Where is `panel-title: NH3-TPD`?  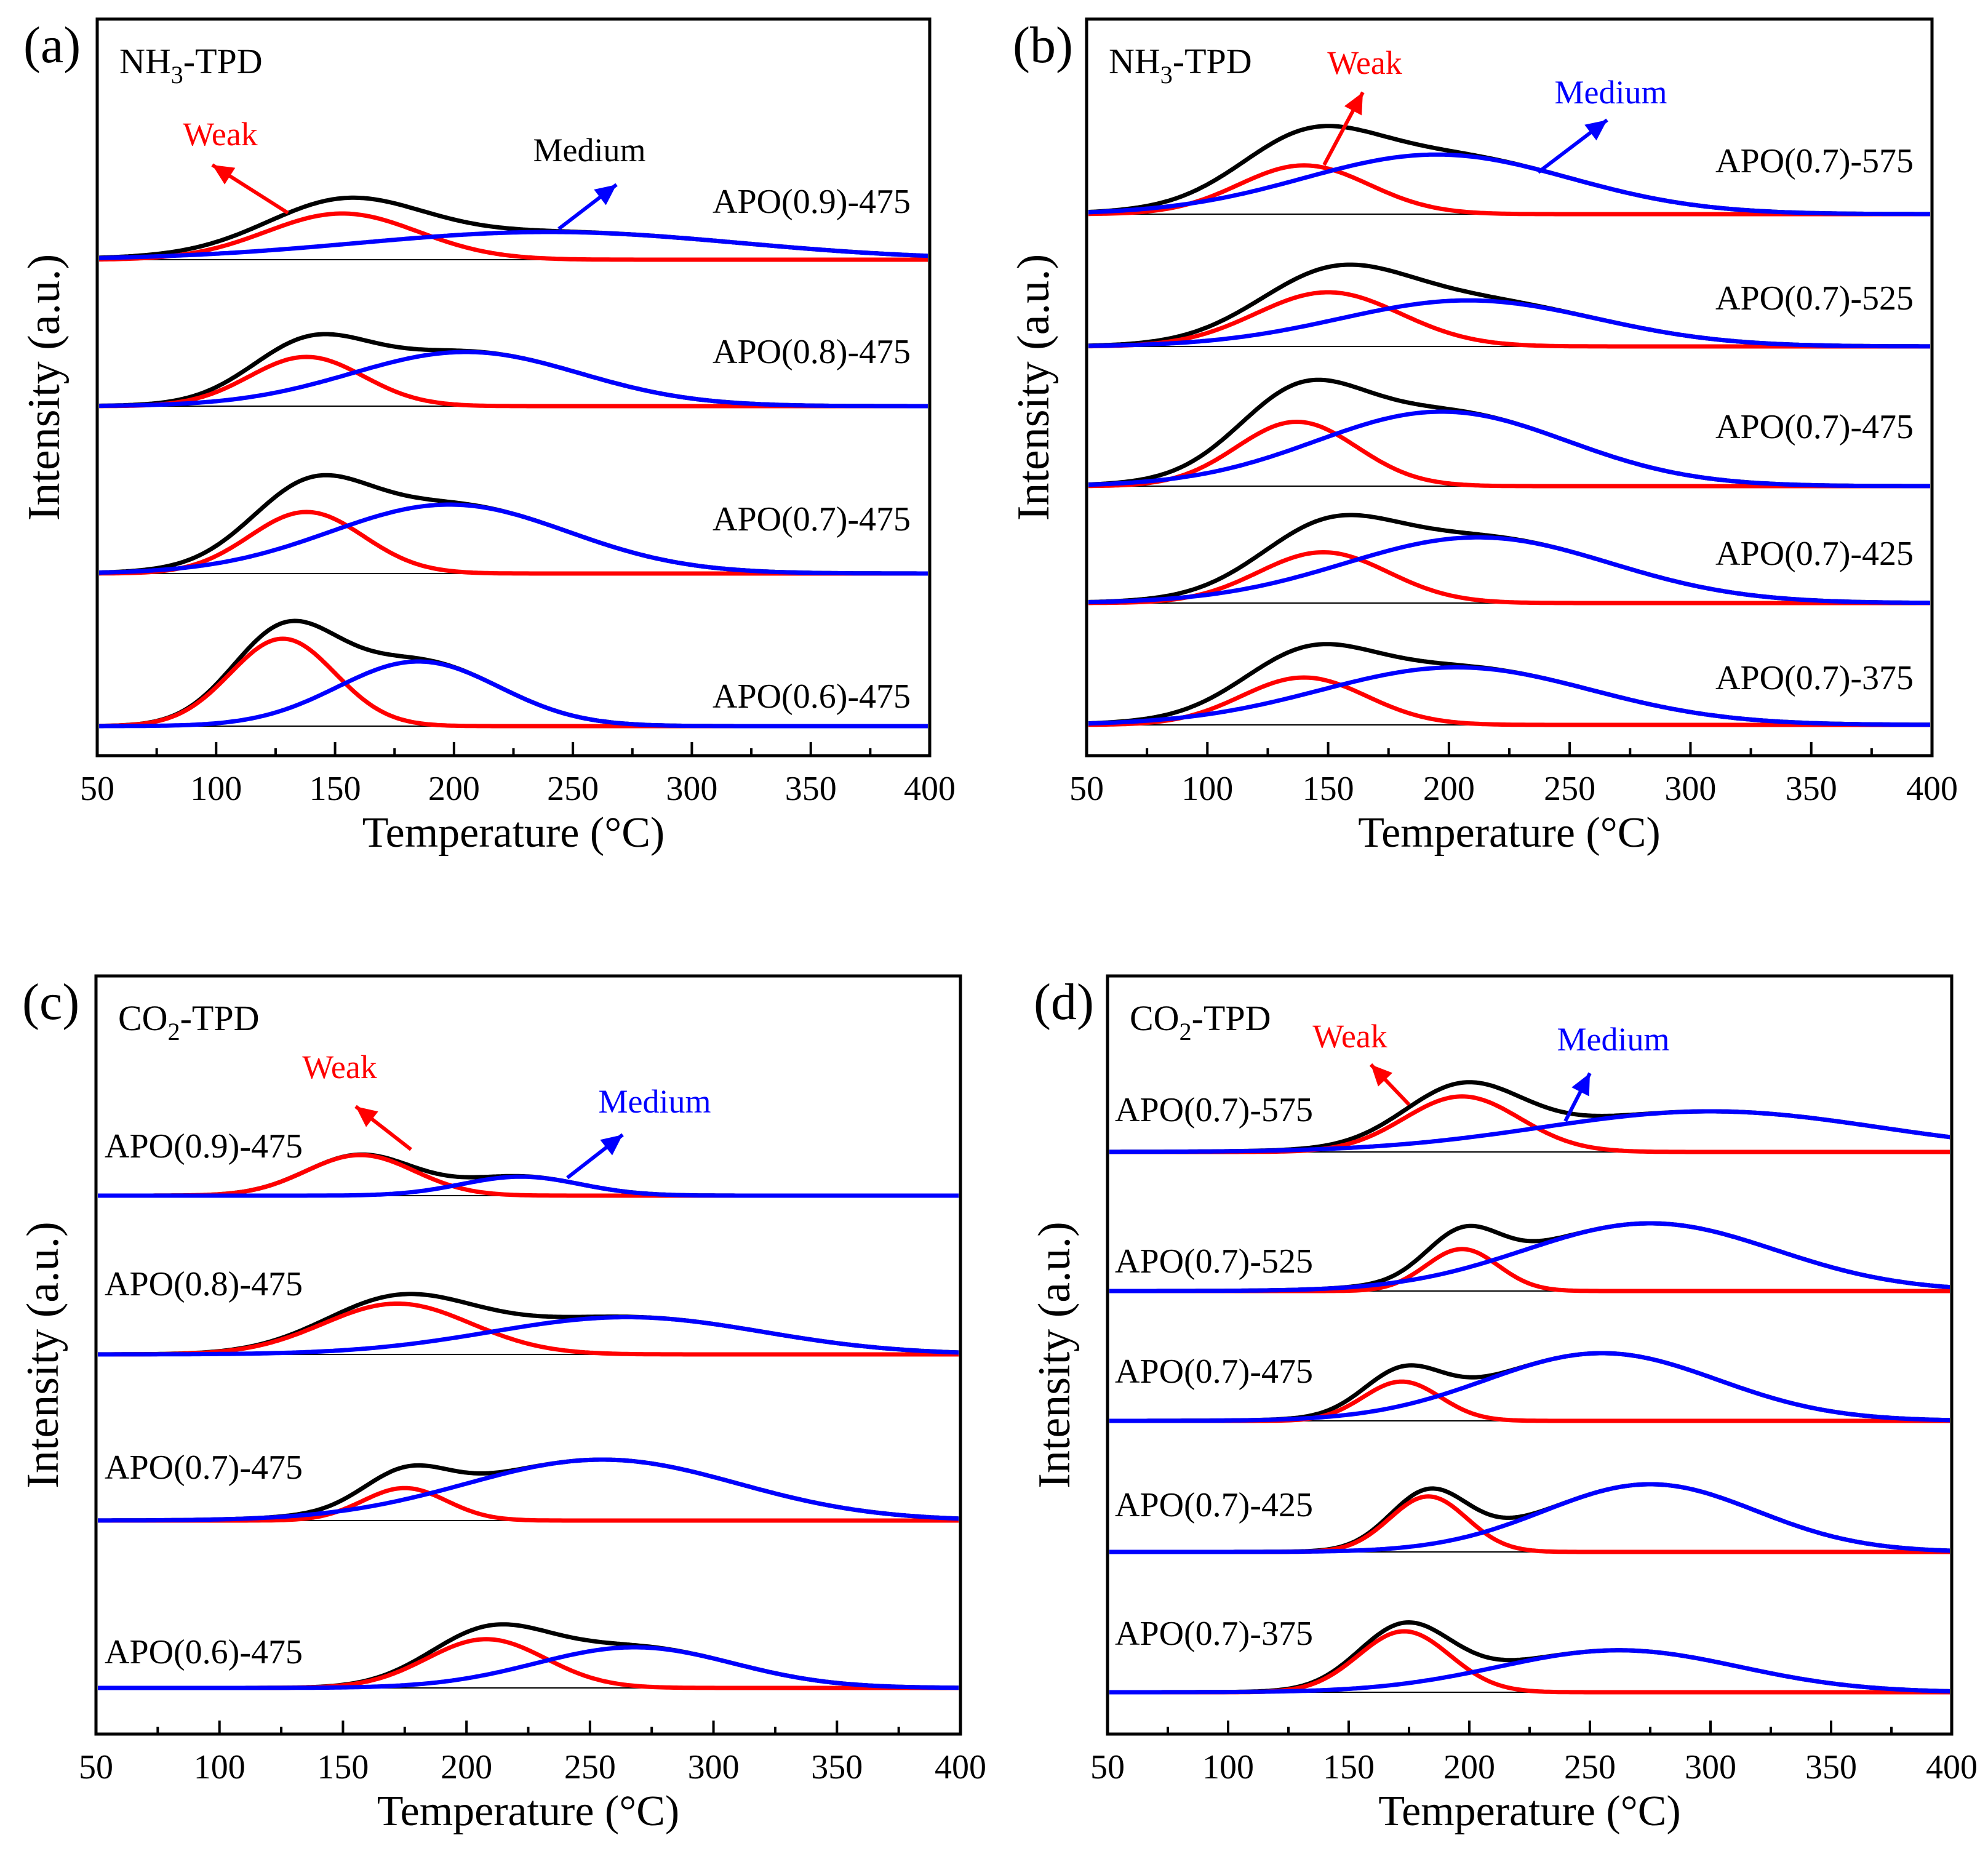 panel-title: NH3-TPD is located at coordinates (191, 65).